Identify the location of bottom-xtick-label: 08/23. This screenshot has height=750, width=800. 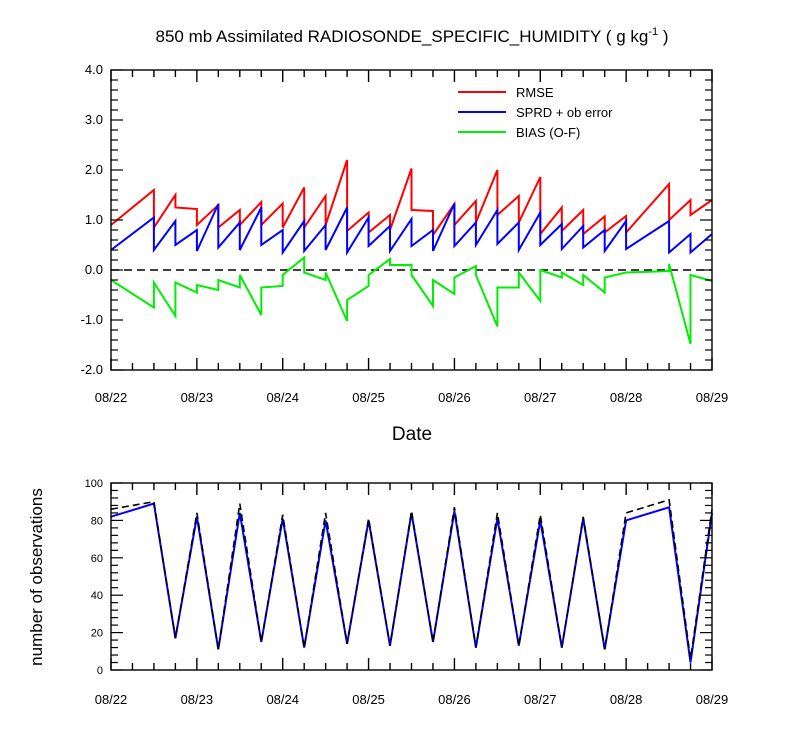
(197, 699).